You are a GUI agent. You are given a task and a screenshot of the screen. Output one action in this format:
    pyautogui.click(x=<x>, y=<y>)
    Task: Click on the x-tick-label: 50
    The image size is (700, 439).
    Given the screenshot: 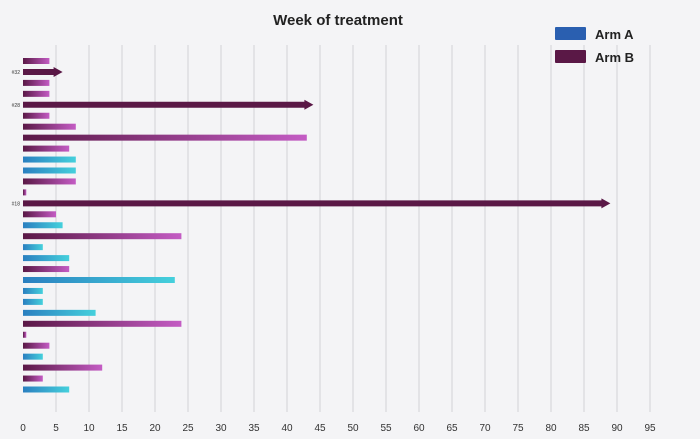 What is the action you would take?
    pyautogui.click(x=353, y=428)
    